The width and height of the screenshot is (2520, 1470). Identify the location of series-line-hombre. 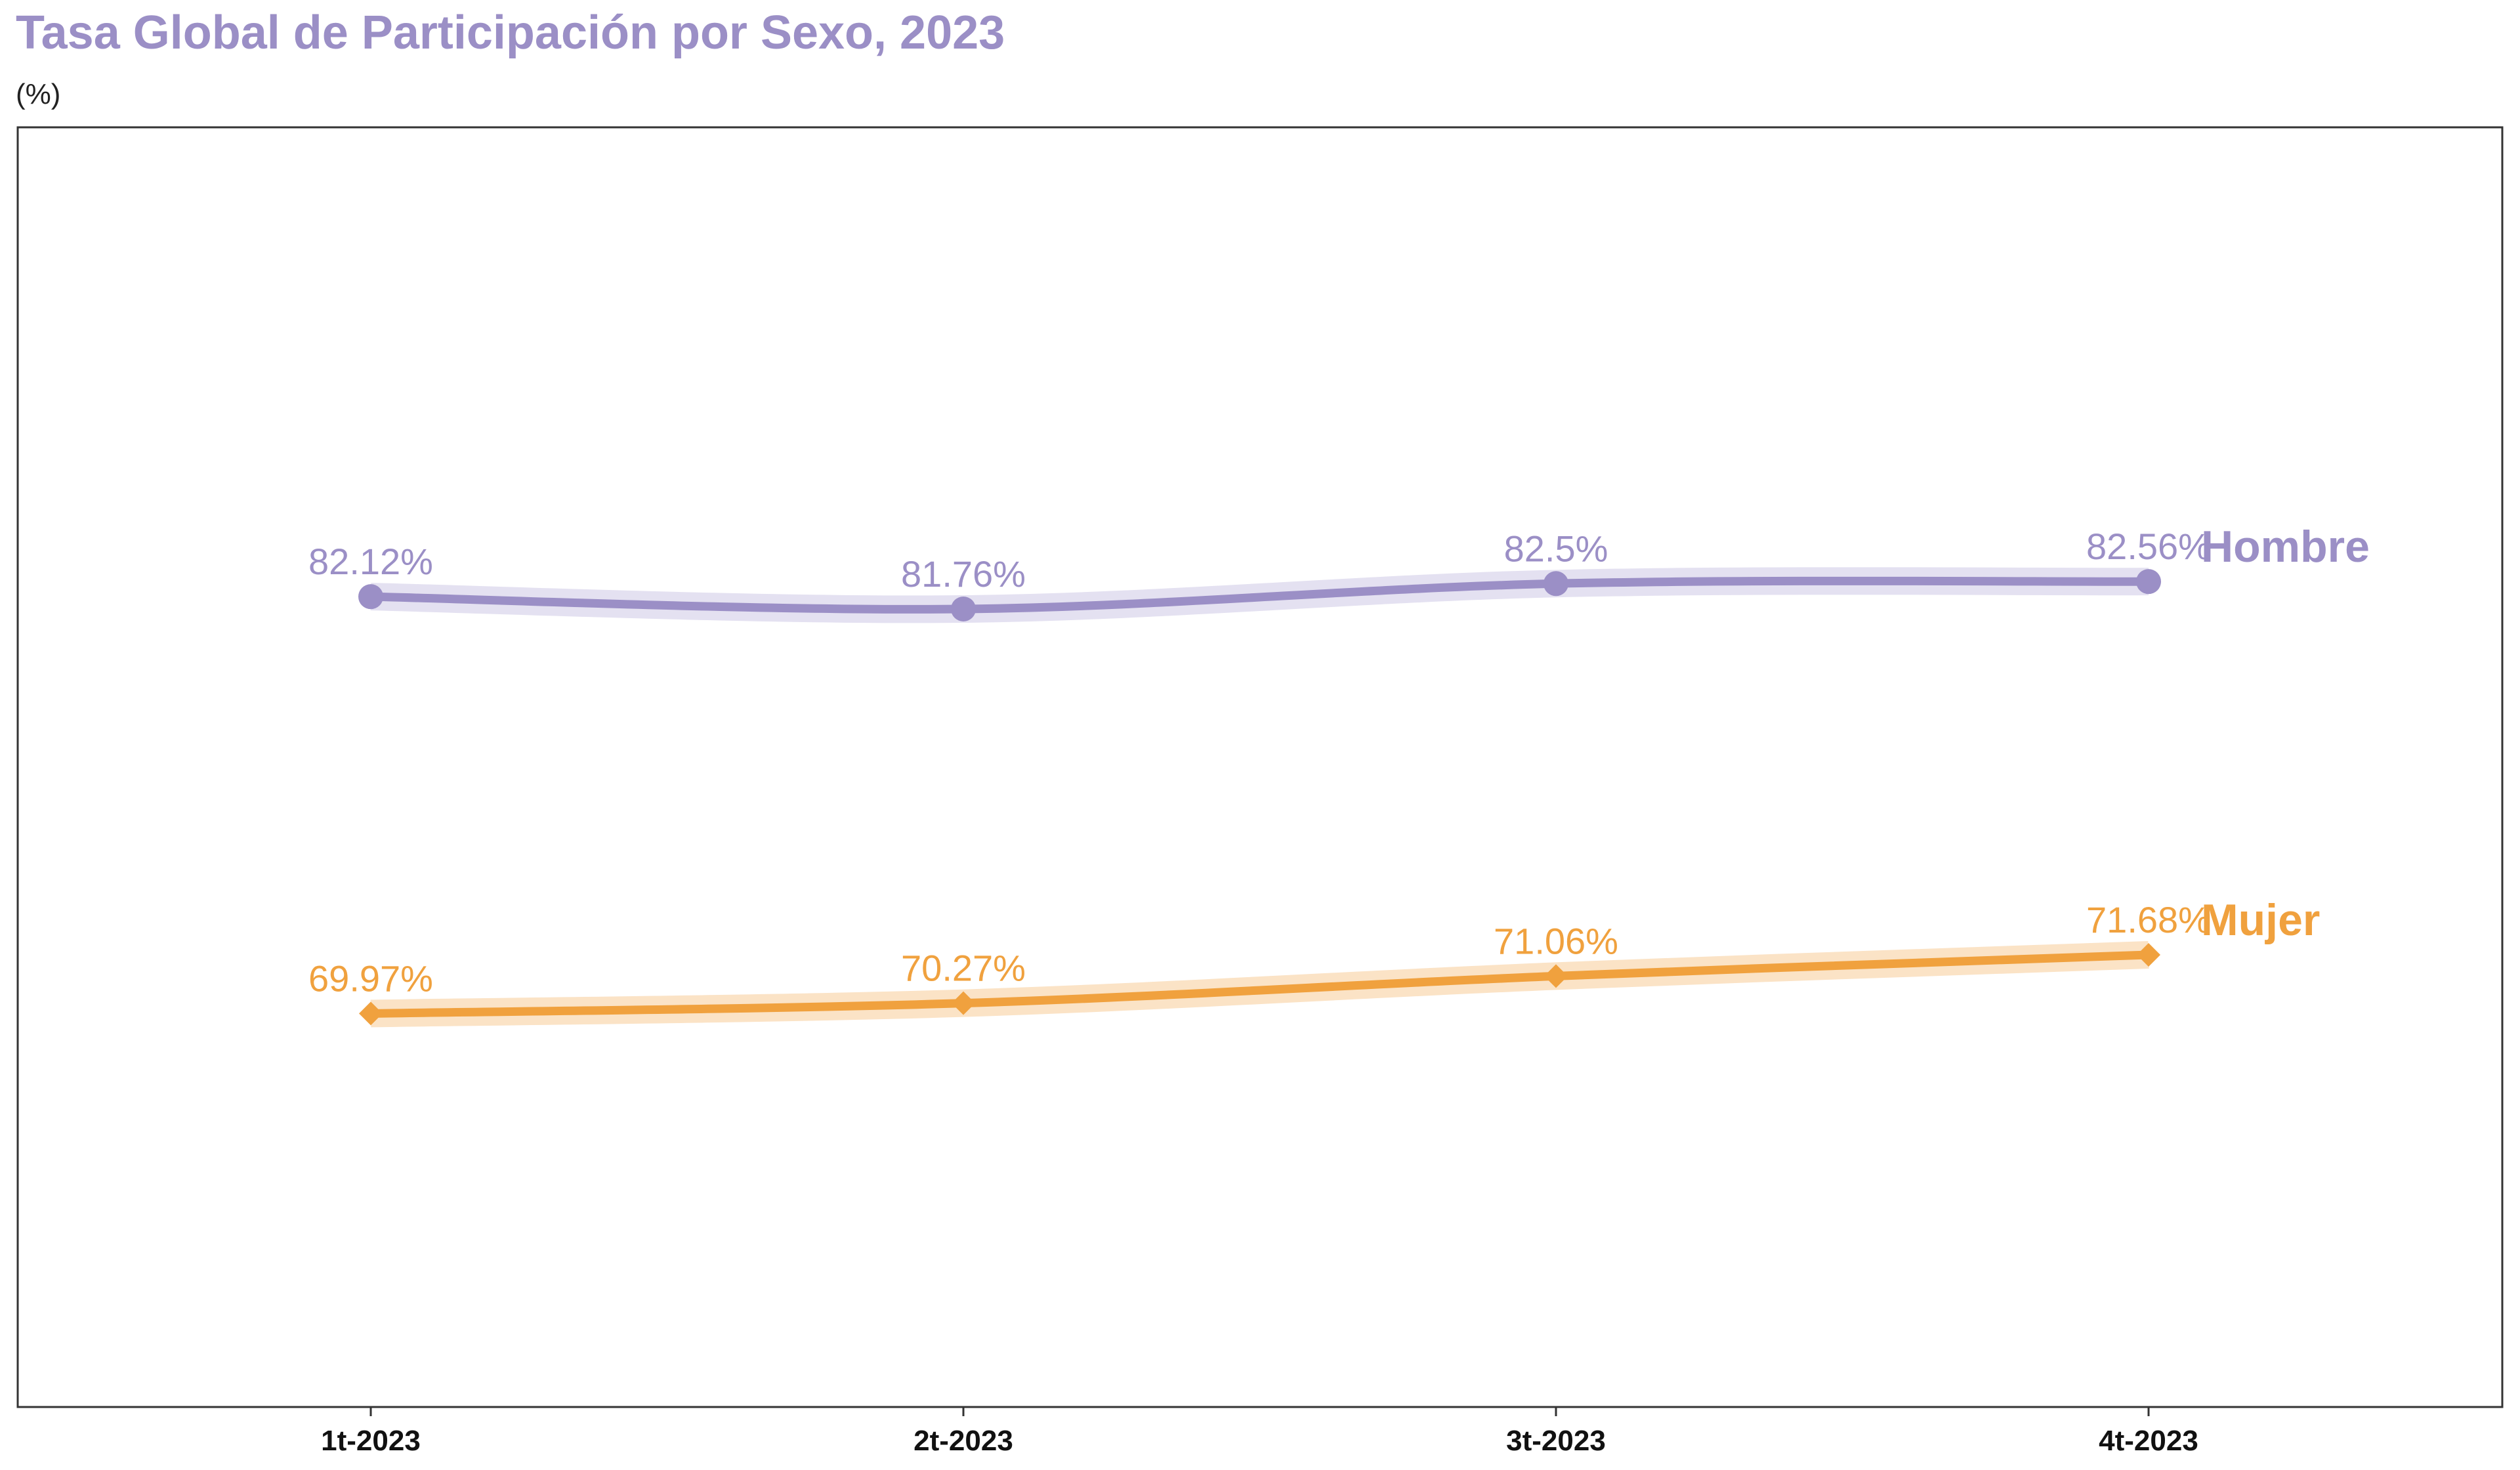
(1259, 595).